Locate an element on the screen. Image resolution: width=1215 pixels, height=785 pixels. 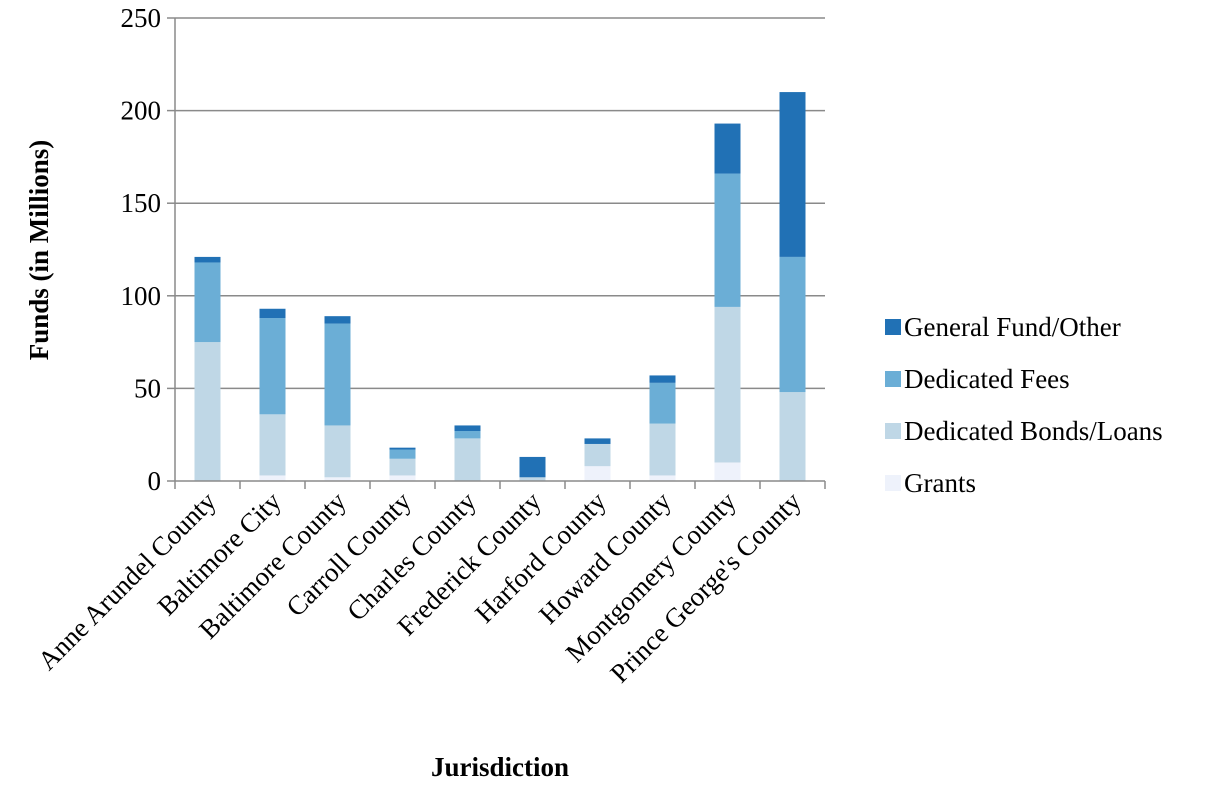
legend-label: Dedicated Fees is located at coordinates (987, 379).